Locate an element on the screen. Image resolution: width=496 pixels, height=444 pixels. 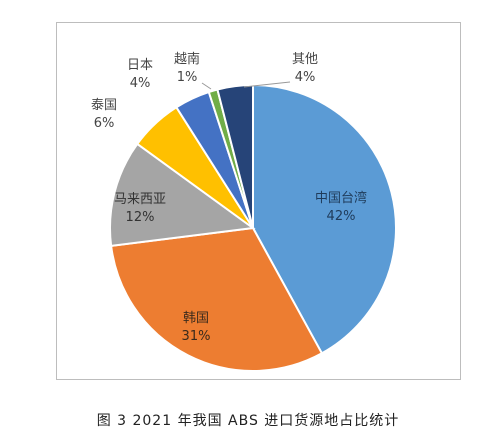
slice-label-6: 其他 is located at coordinates (305, 59).